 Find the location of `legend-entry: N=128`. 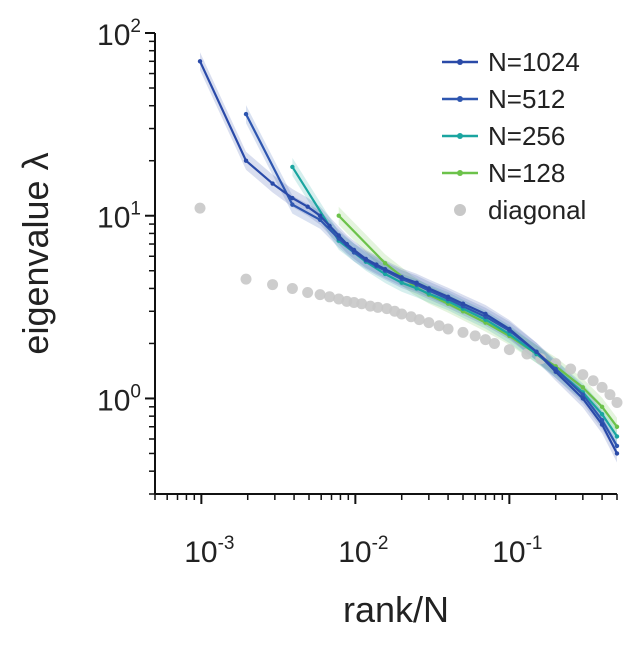

legend-entry: N=128 is located at coordinates (503, 173).